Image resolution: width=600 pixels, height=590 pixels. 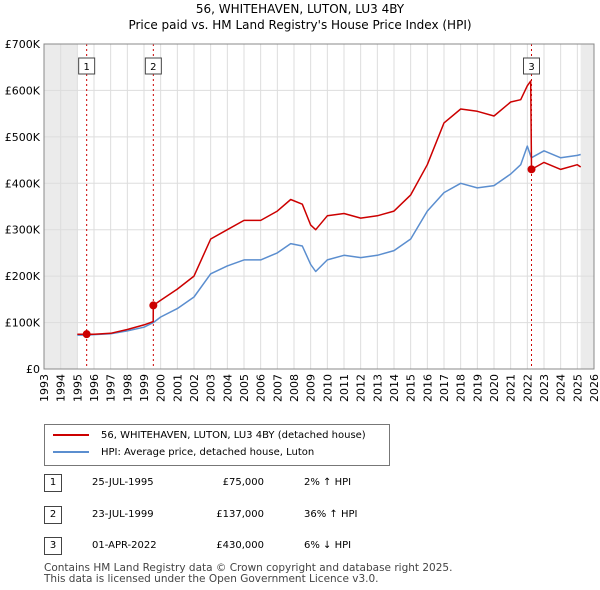 I want to click on x-tick-label: 2018, so click(x=461, y=388).